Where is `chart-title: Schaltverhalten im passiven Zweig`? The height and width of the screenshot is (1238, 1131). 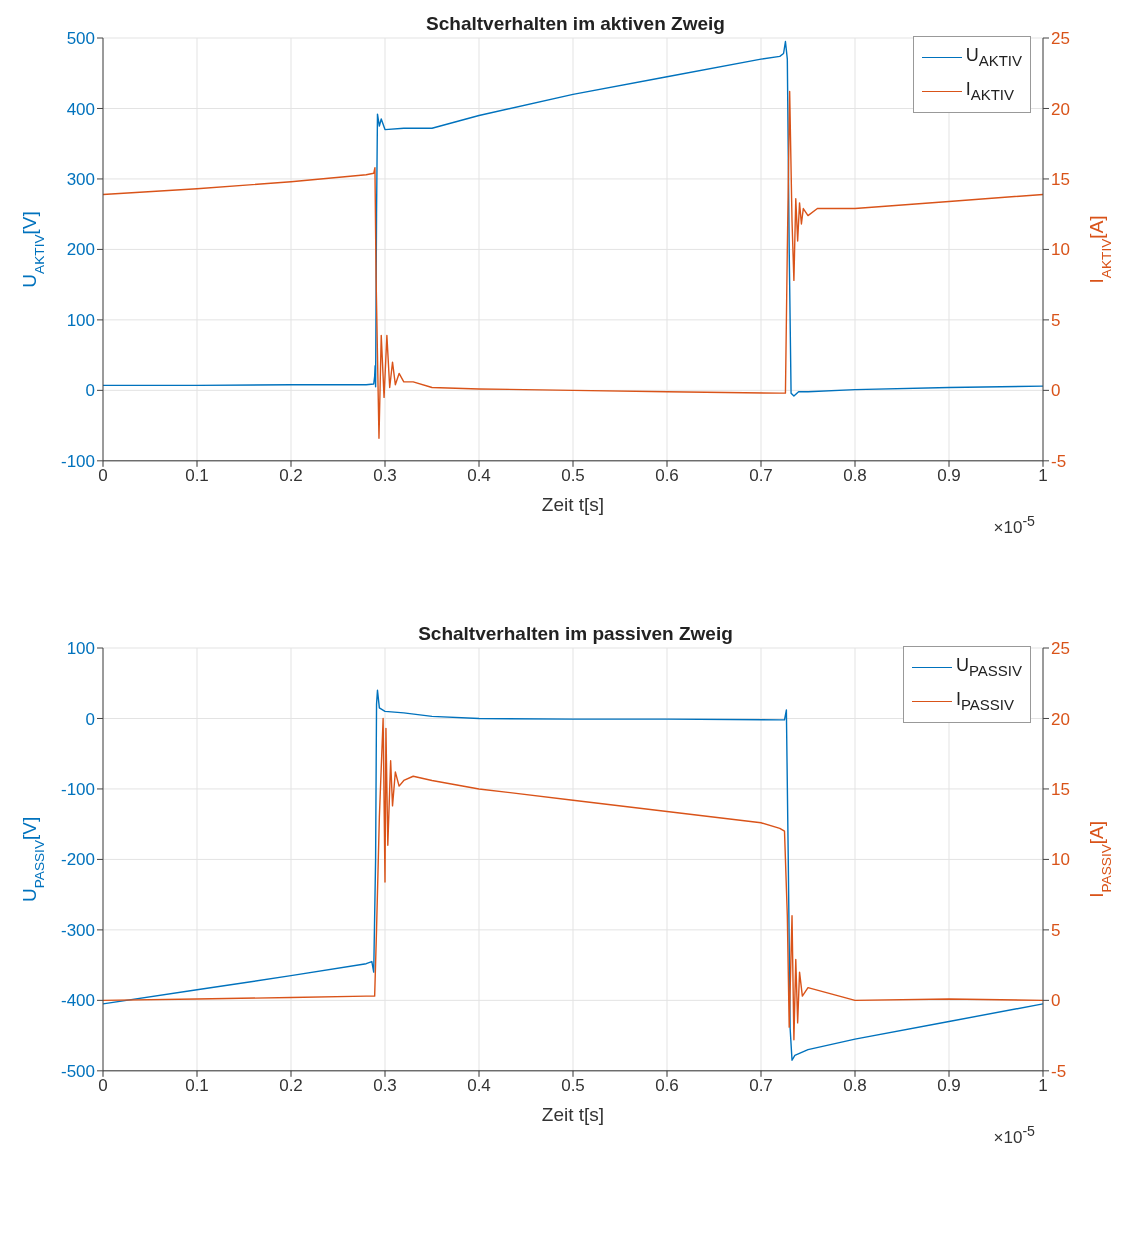
chart-title: Schaltverhalten im passiven Zweig is located at coordinates (575, 633).